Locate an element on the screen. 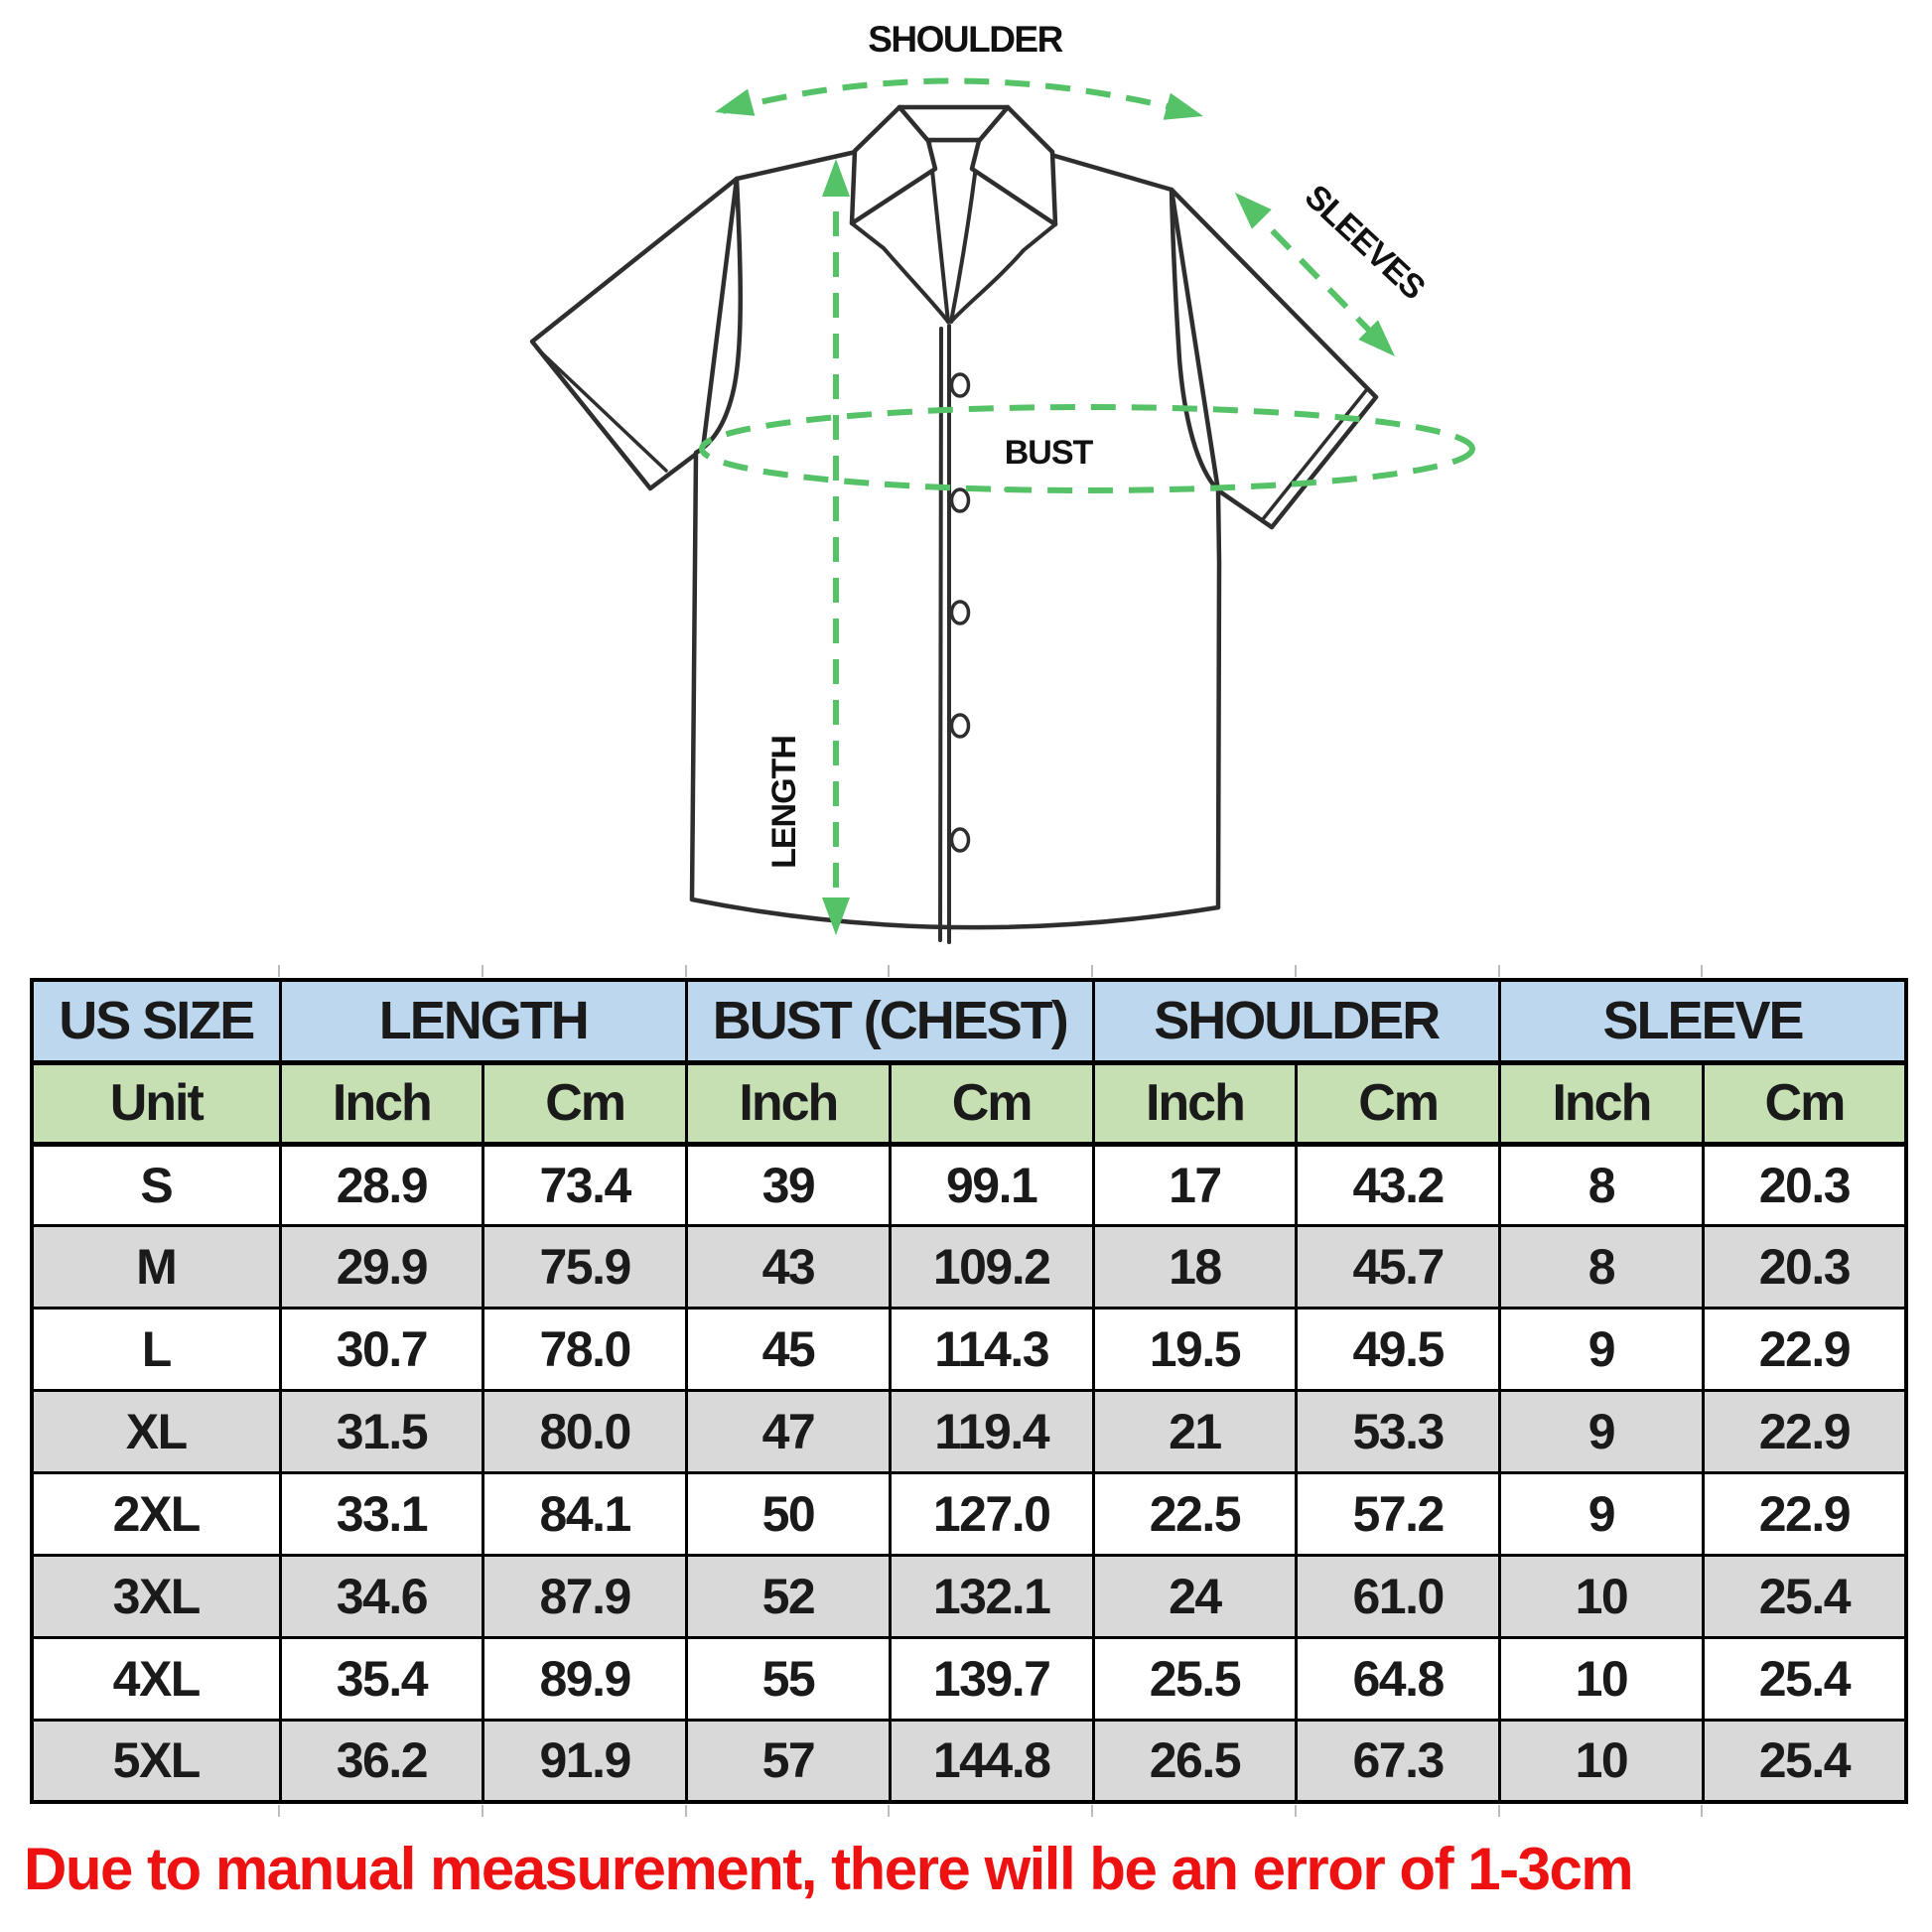 This screenshot has height=1932, width=1932. value-cell: 119.4 is located at coordinates (991, 1432).